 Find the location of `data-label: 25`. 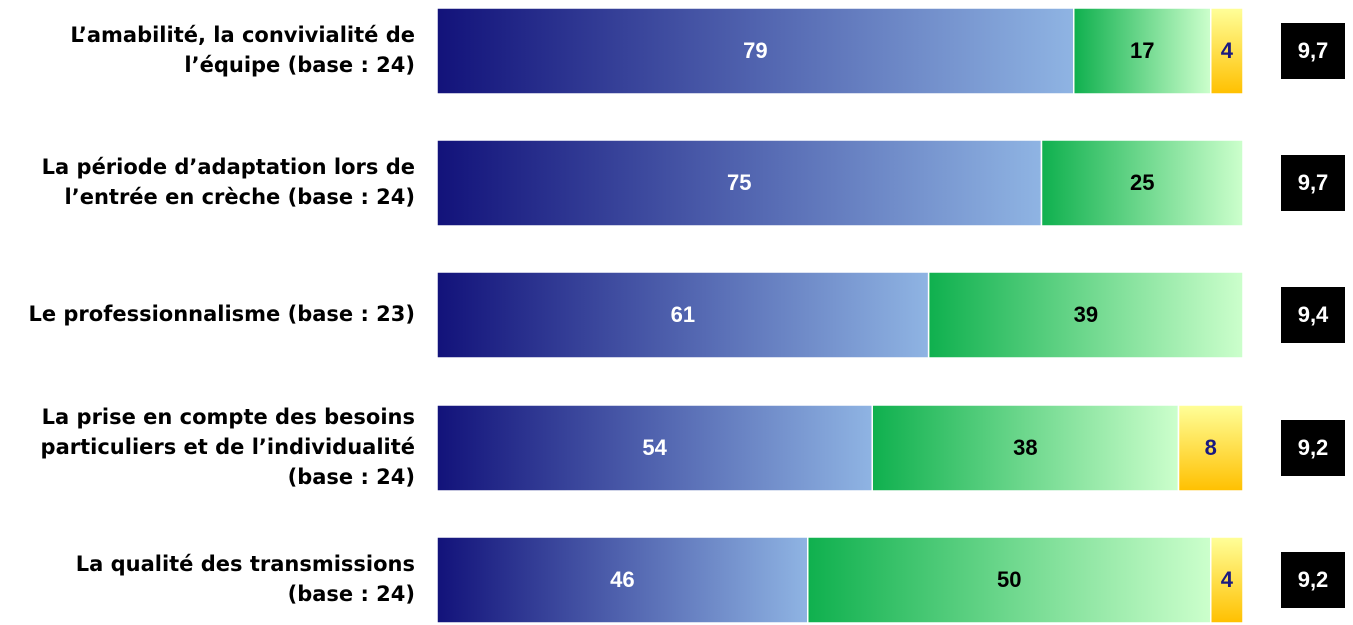

data-label: 25 is located at coordinates (1142, 182).